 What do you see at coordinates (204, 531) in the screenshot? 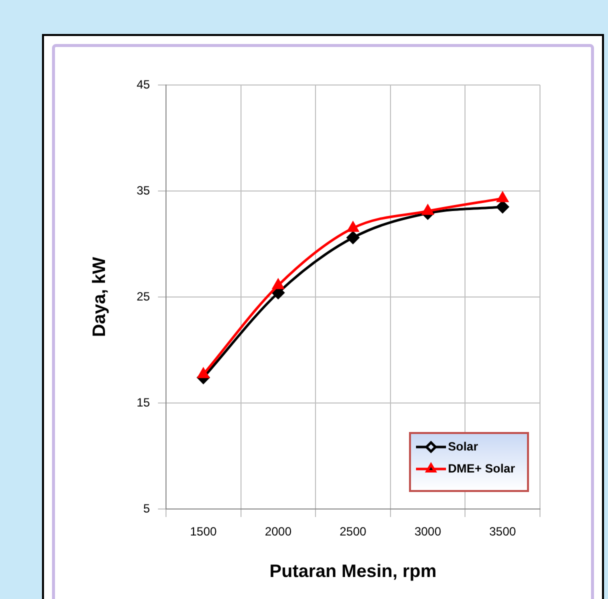
I see `x-tick-label: 1500` at bounding box center [204, 531].